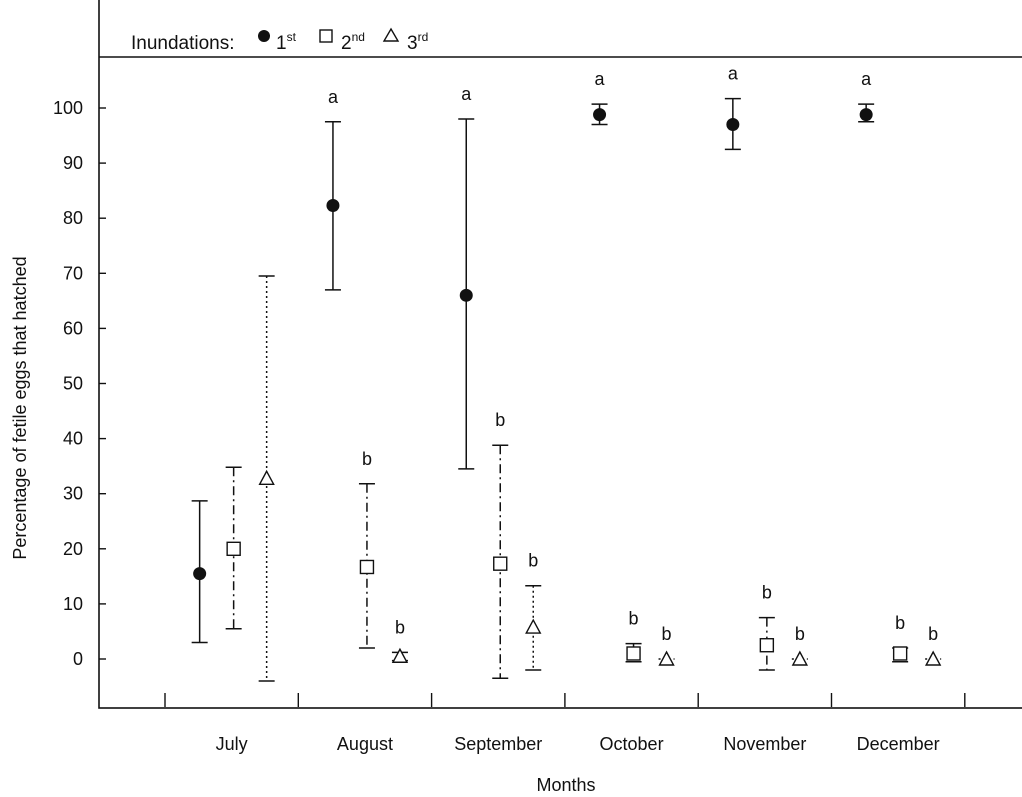 Image resolution: width=1022 pixels, height=797 pixels. What do you see at coordinates (73, 163) in the screenshot?
I see `y-tick-label: 90` at bounding box center [73, 163].